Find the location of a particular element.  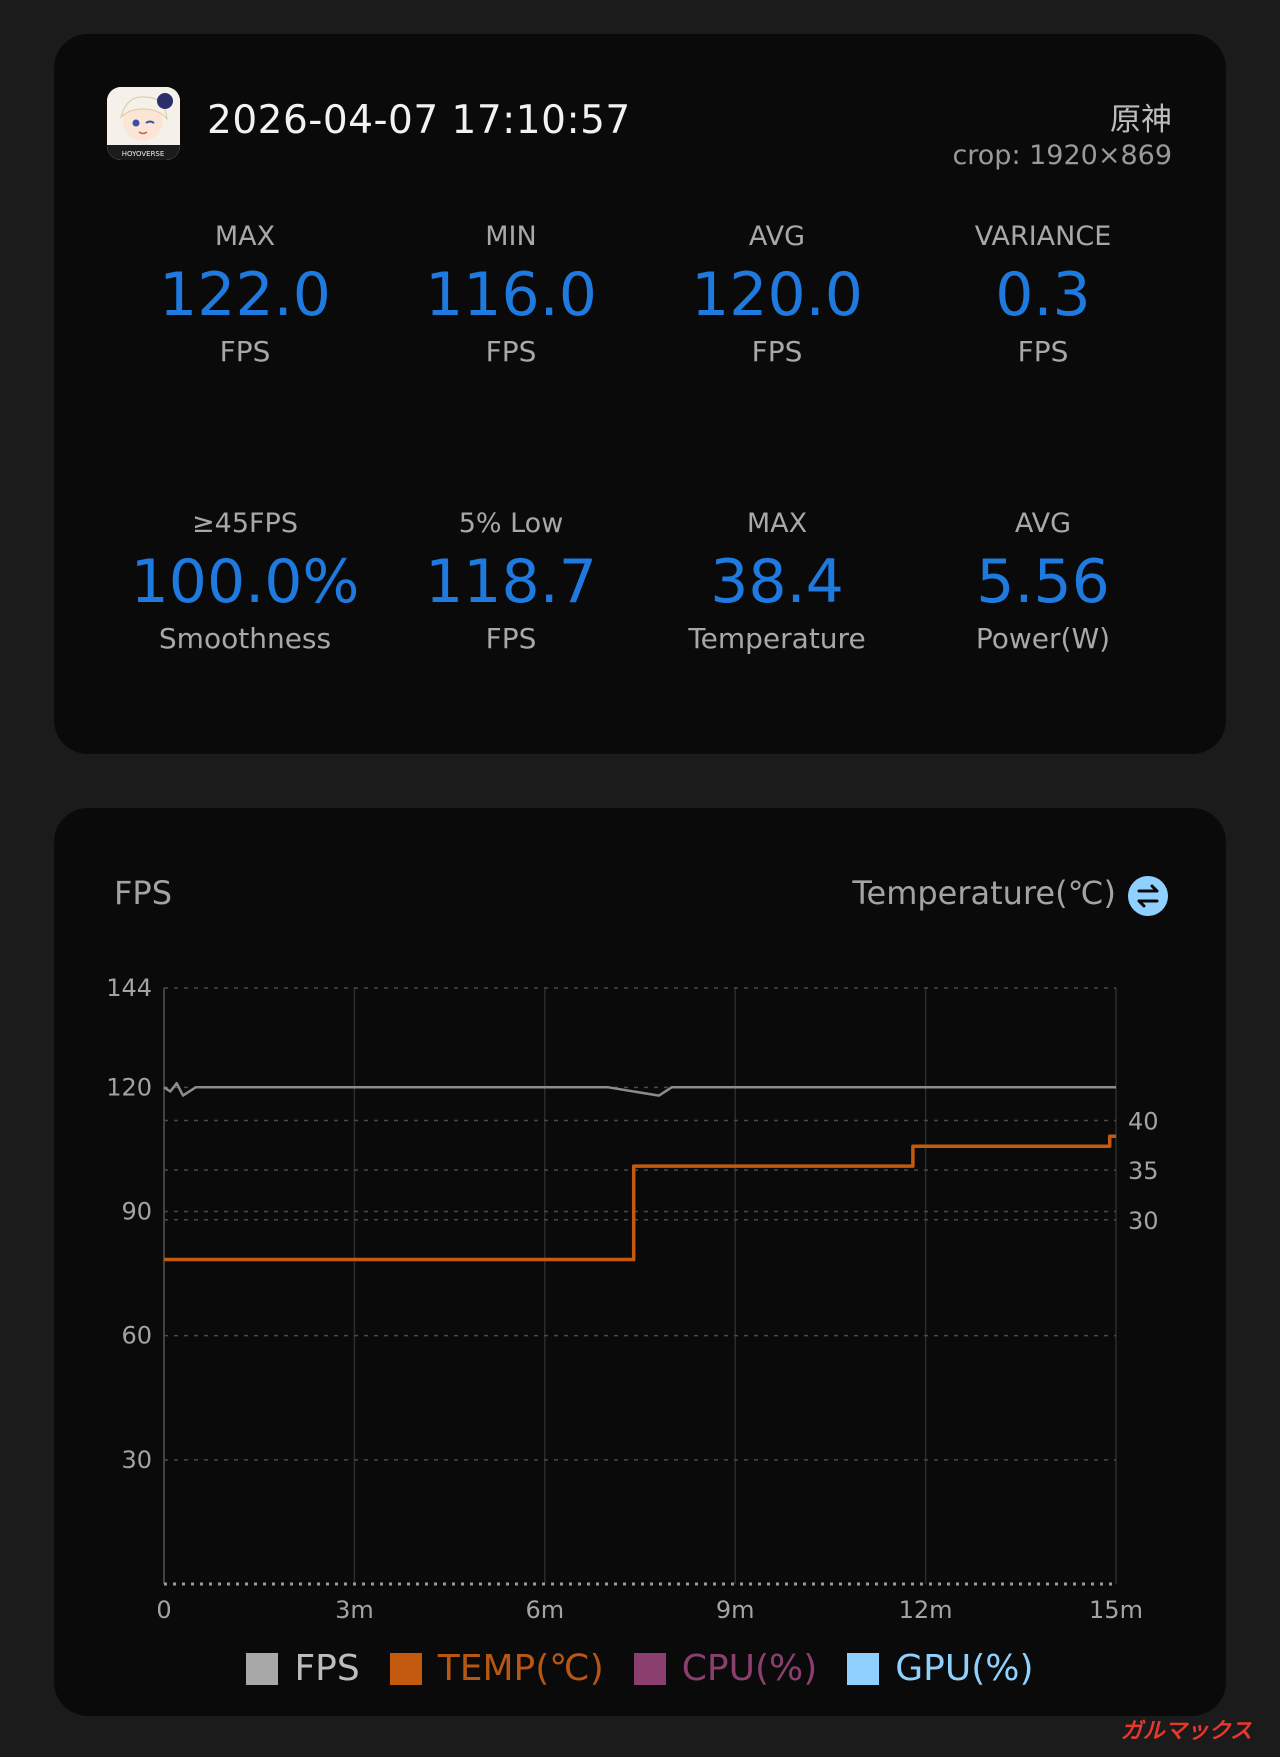

y-left-tick-label: 120 is located at coordinates (129, 1087).